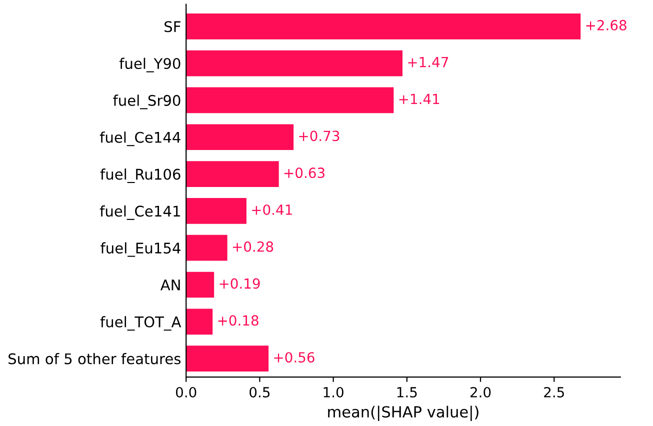 The image size is (653, 426). What do you see at coordinates (419, 99) in the screenshot?
I see `data-label: +1.41` at bounding box center [419, 99].